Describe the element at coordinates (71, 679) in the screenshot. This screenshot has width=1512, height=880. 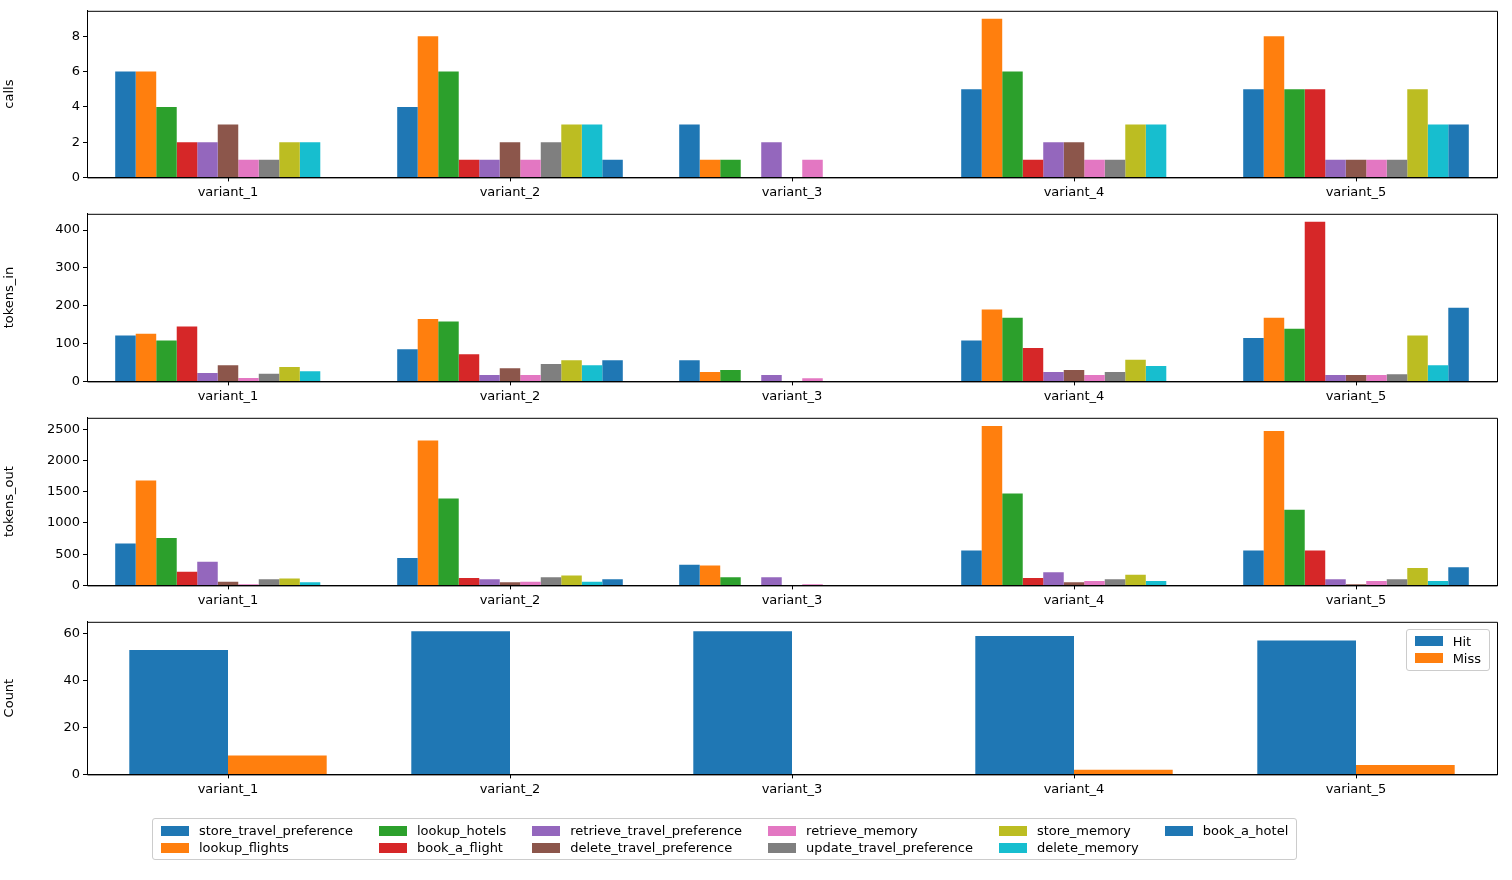
I see `y-tick-label: 40` at that location.